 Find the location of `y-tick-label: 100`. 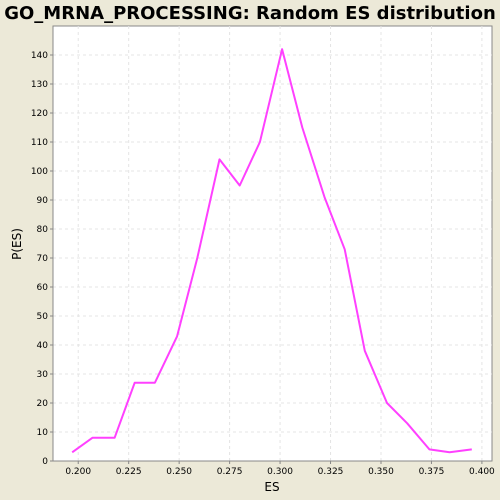

y-tick-label: 100 is located at coordinates (39, 172).